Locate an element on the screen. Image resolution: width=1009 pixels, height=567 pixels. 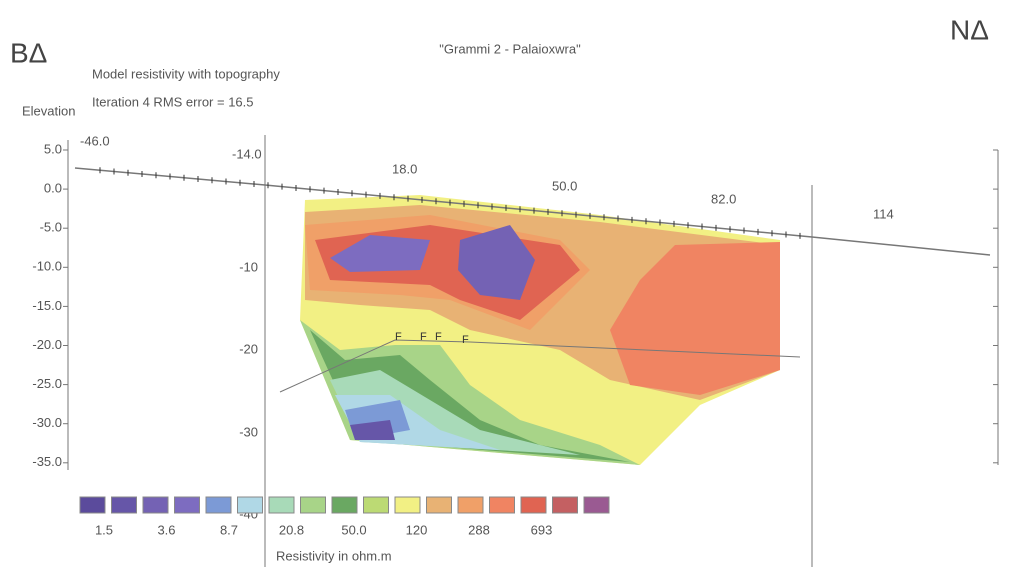
title: "Grammi 2 - Palaioxwra" is located at coordinates (510, 48).